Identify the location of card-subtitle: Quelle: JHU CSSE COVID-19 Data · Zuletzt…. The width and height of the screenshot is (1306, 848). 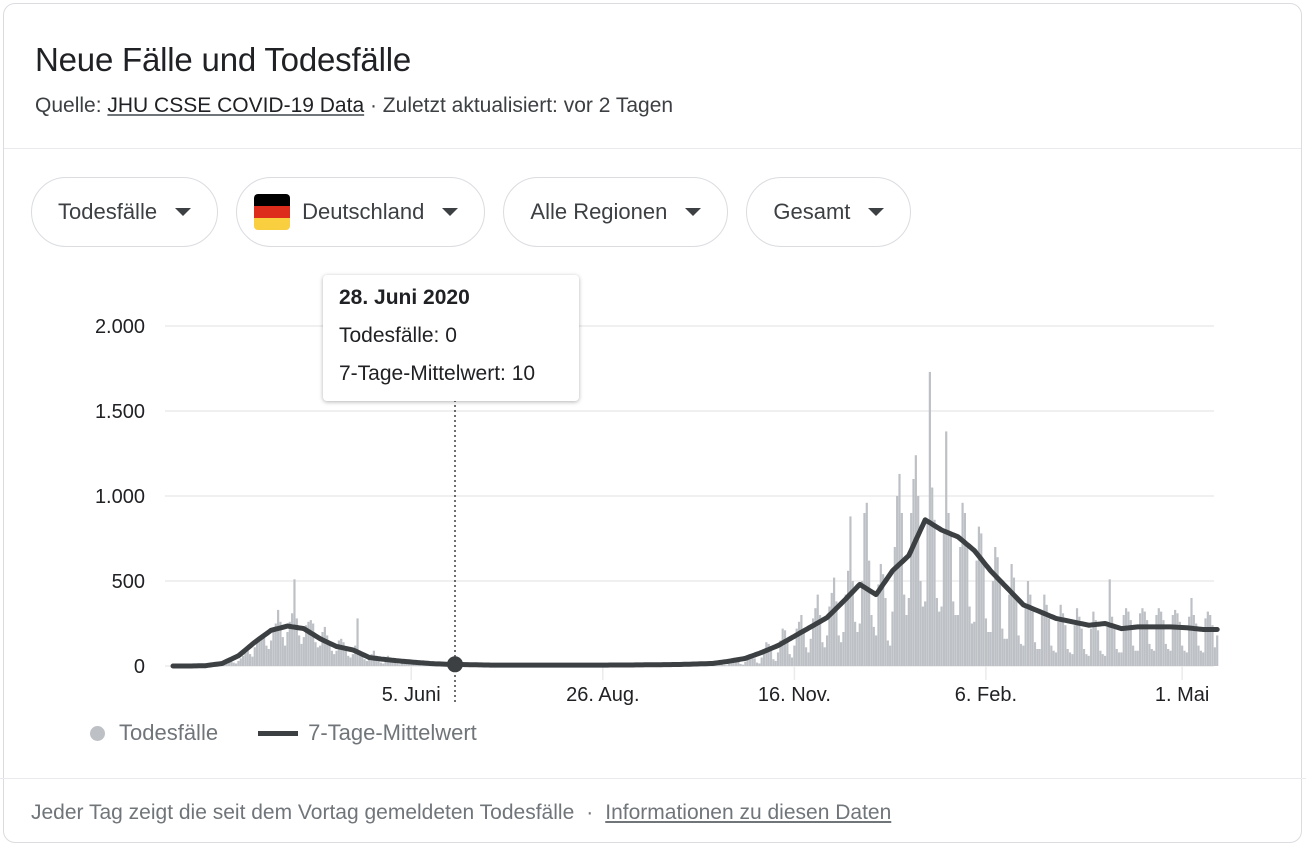
(354, 106).